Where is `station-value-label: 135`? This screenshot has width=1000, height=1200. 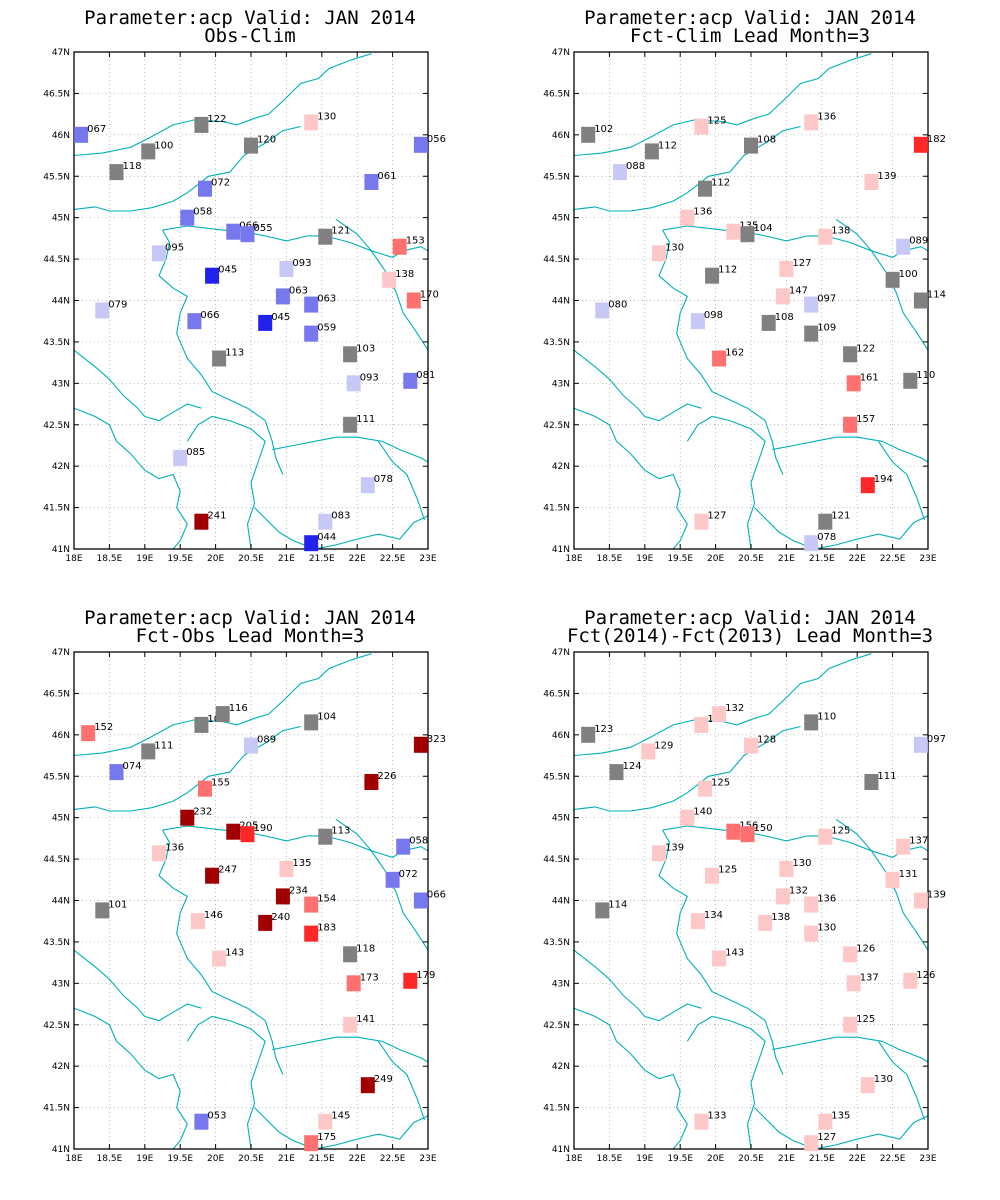 station-value-label: 135 is located at coordinates (301, 863).